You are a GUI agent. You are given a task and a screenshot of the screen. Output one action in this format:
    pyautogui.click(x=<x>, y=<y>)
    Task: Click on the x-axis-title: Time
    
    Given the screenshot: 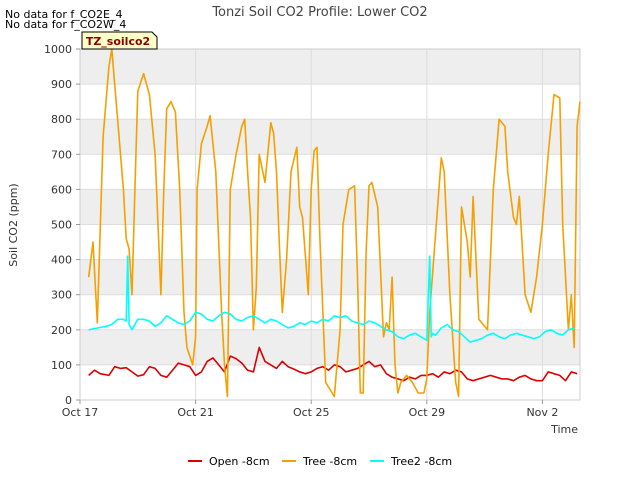 What is the action you would take?
    pyautogui.click(x=564, y=429)
    